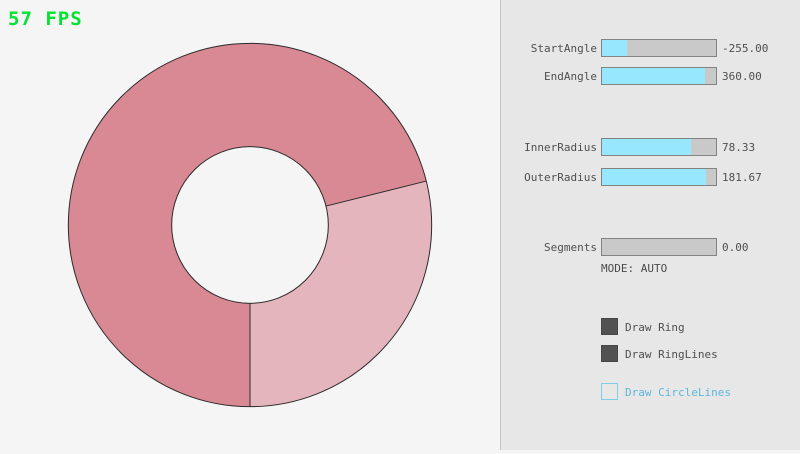  I want to click on draw-ring-checkbox, so click(609, 326).